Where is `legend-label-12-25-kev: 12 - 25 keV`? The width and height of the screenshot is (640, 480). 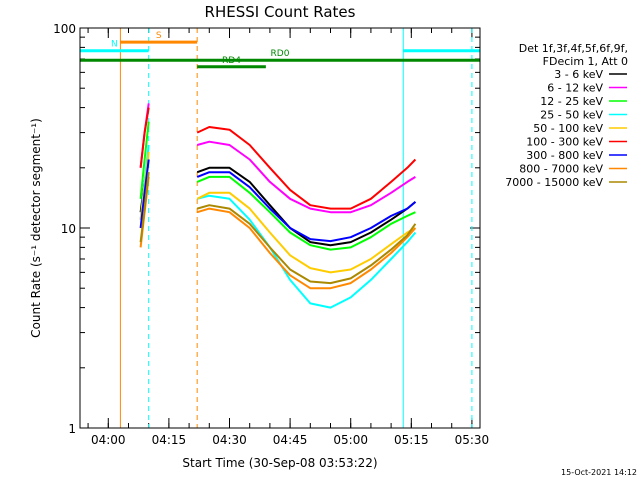 legend-label-12-25-kev: 12 - 25 keV is located at coordinates (571, 101).